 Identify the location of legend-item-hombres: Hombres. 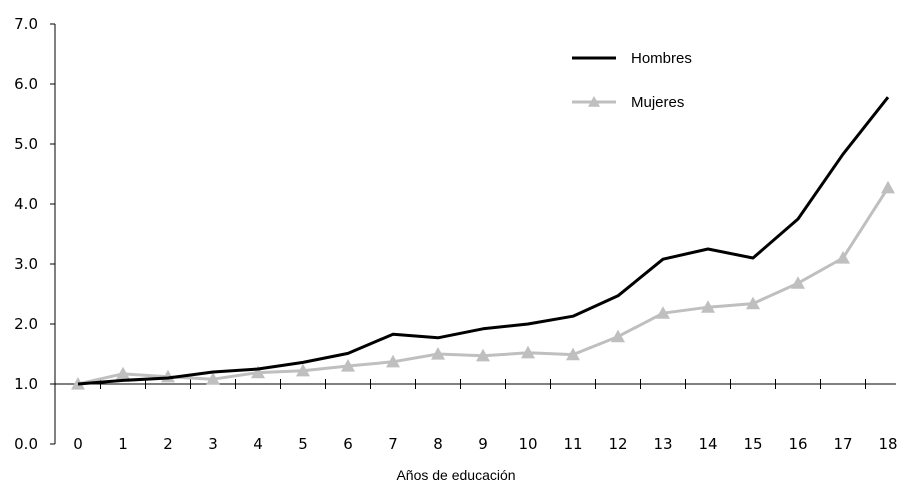
(632, 58).